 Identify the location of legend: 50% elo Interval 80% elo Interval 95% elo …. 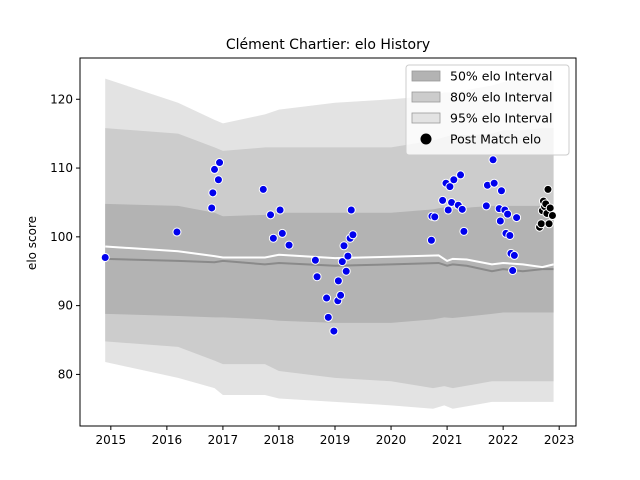
(487, 110).